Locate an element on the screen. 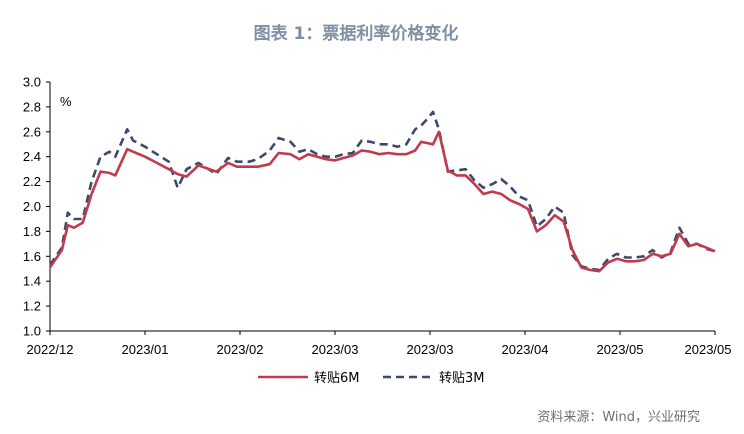  y-tick-label: 1.2 is located at coordinates (32, 306).